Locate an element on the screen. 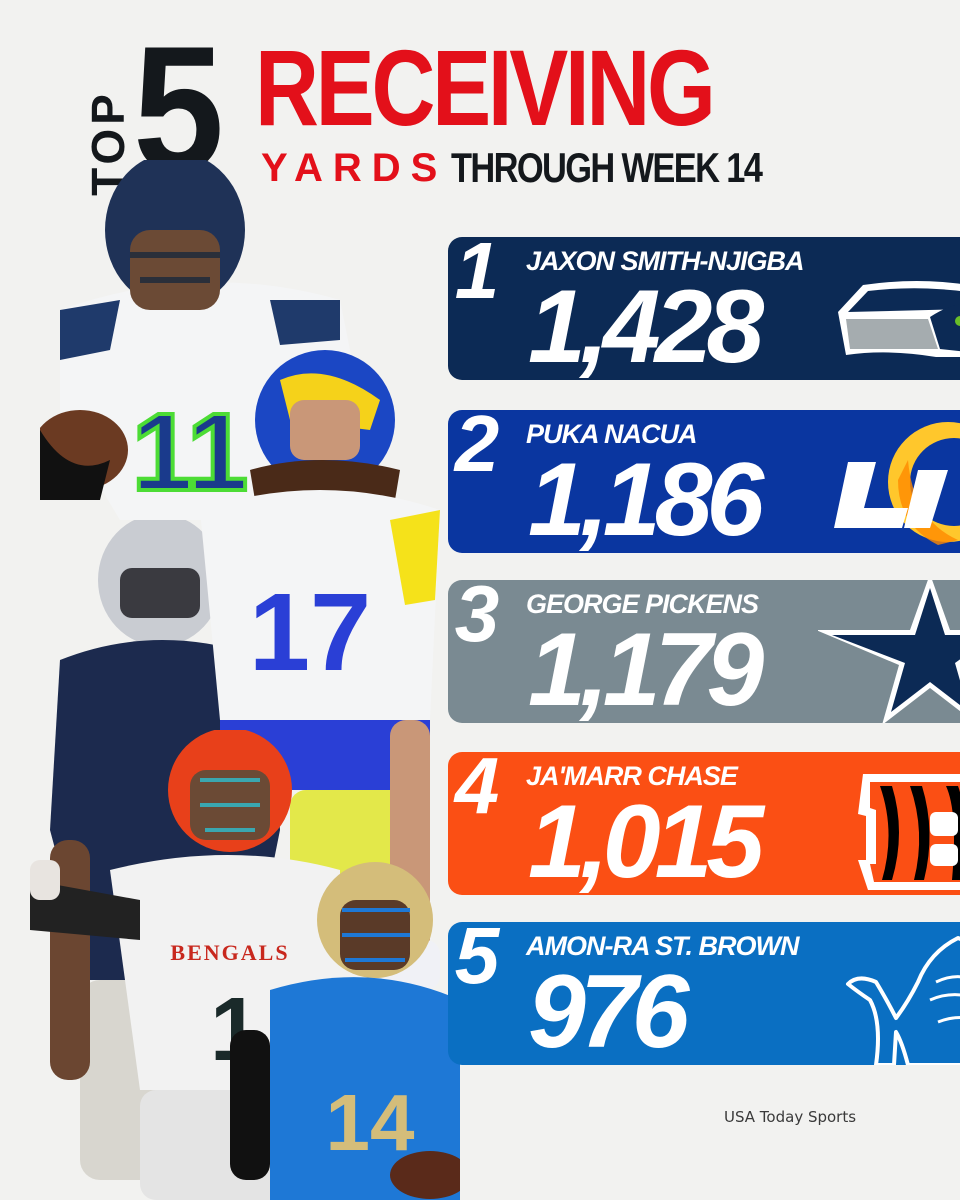  lions-player-image: 14 is located at coordinates (345, 1031).